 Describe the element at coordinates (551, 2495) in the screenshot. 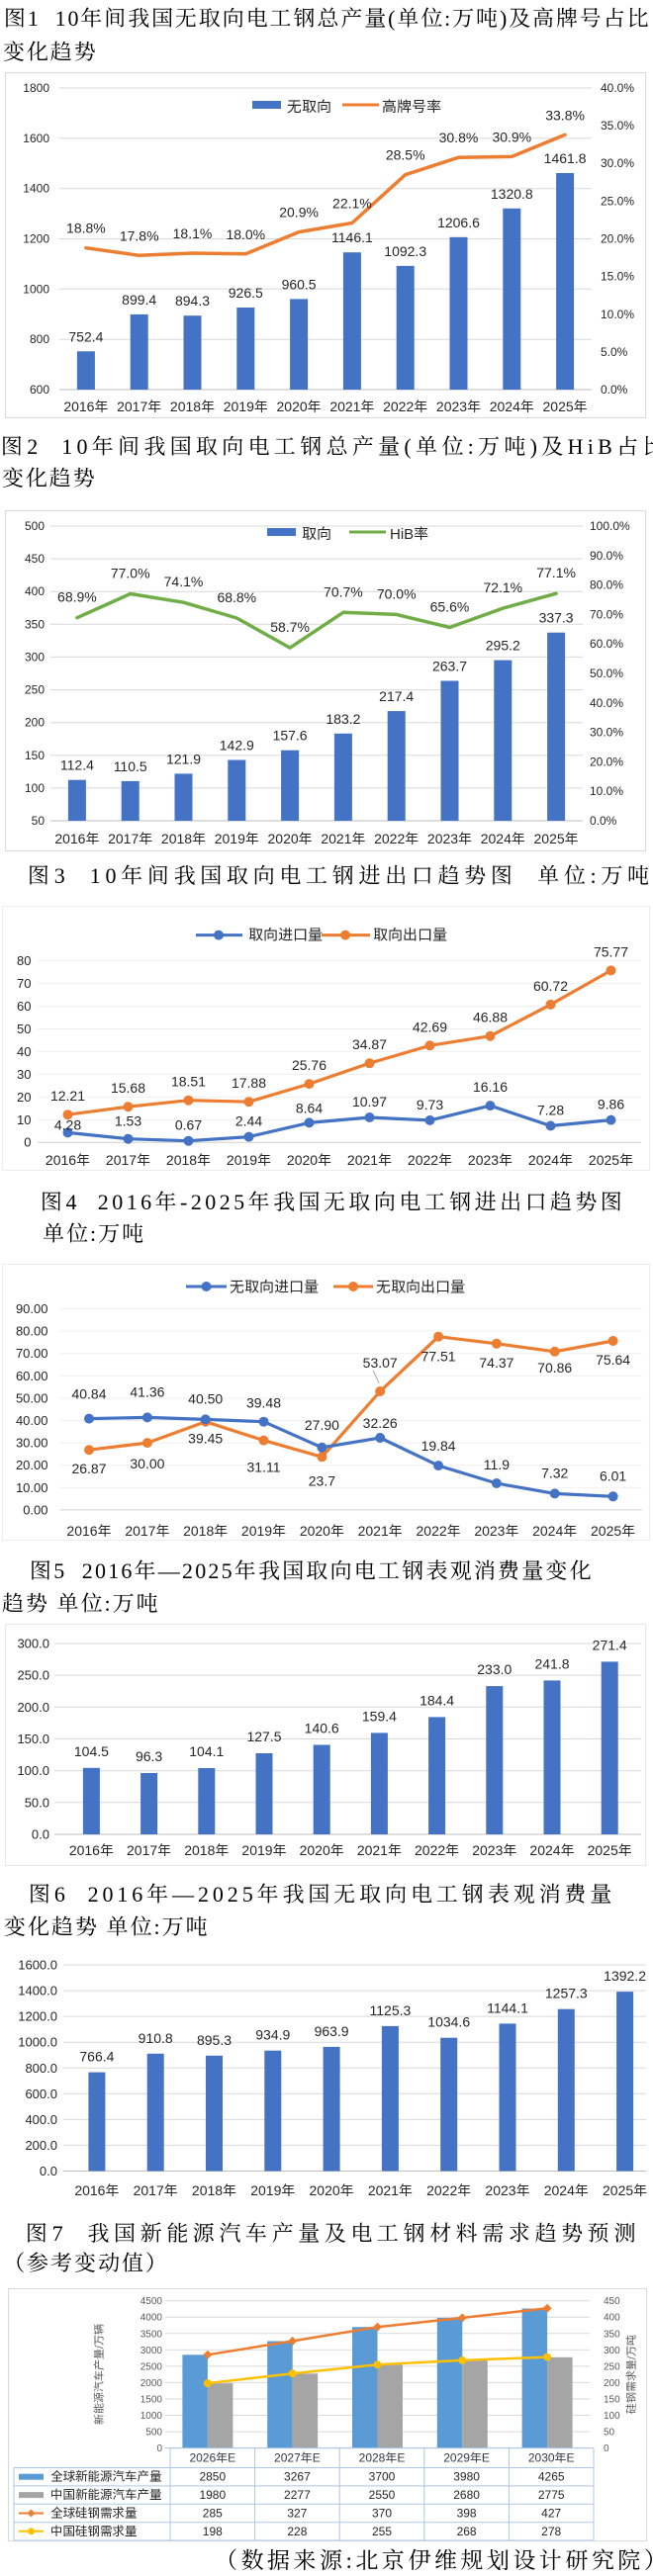

I see `svg-text: 2775` at that location.